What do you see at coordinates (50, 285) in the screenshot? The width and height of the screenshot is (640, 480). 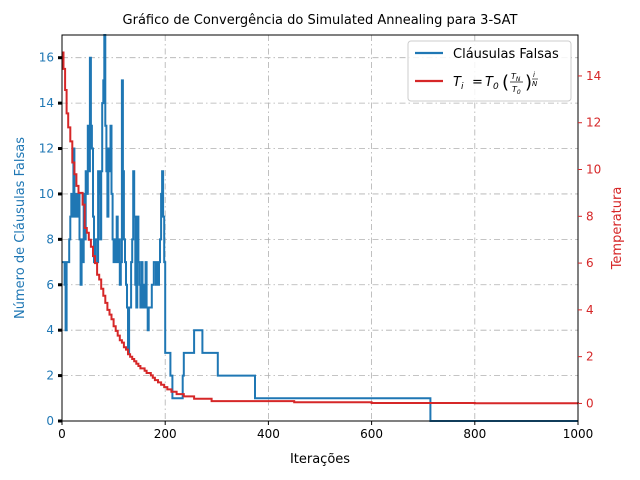 I see `y-left-tick-label: 6` at bounding box center [50, 285].